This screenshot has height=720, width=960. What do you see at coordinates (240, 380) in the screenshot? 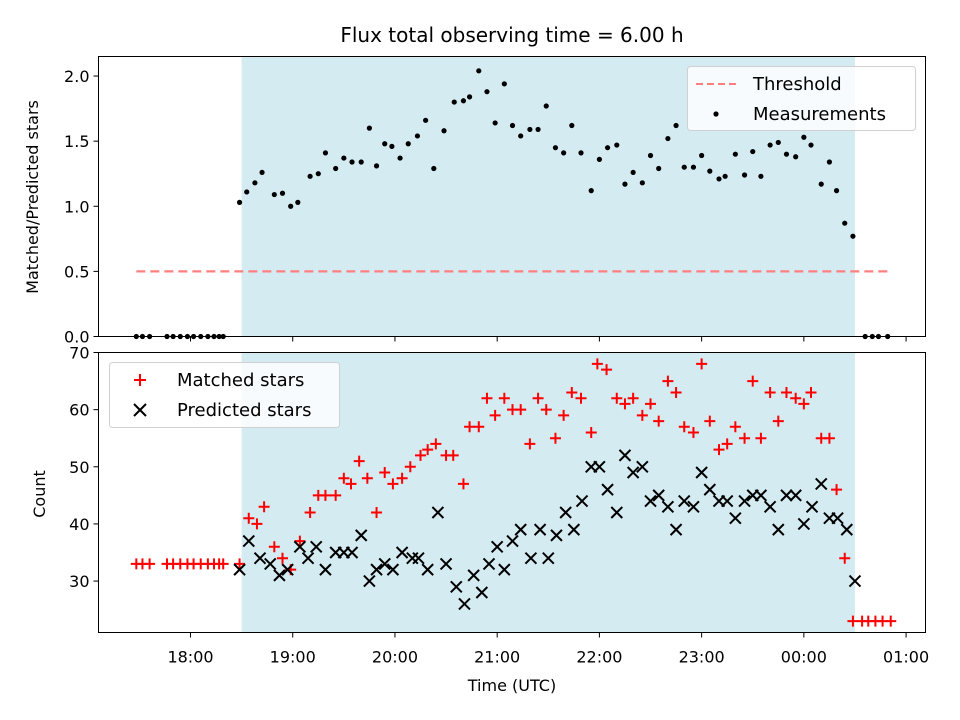
I see `matched-legend-label: Matched stars` at bounding box center [240, 380].